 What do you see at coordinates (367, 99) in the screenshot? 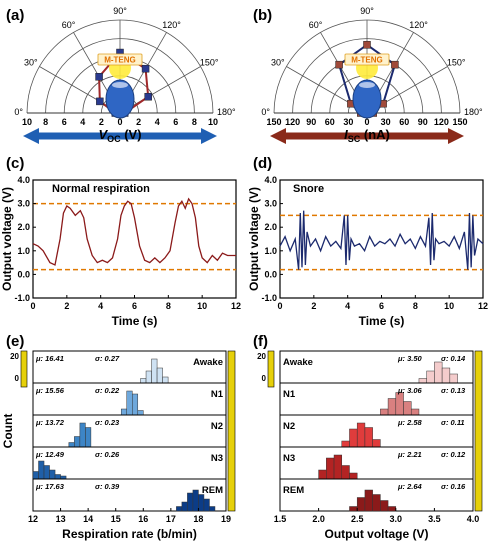
I see `head-icon` at bounding box center [367, 99].